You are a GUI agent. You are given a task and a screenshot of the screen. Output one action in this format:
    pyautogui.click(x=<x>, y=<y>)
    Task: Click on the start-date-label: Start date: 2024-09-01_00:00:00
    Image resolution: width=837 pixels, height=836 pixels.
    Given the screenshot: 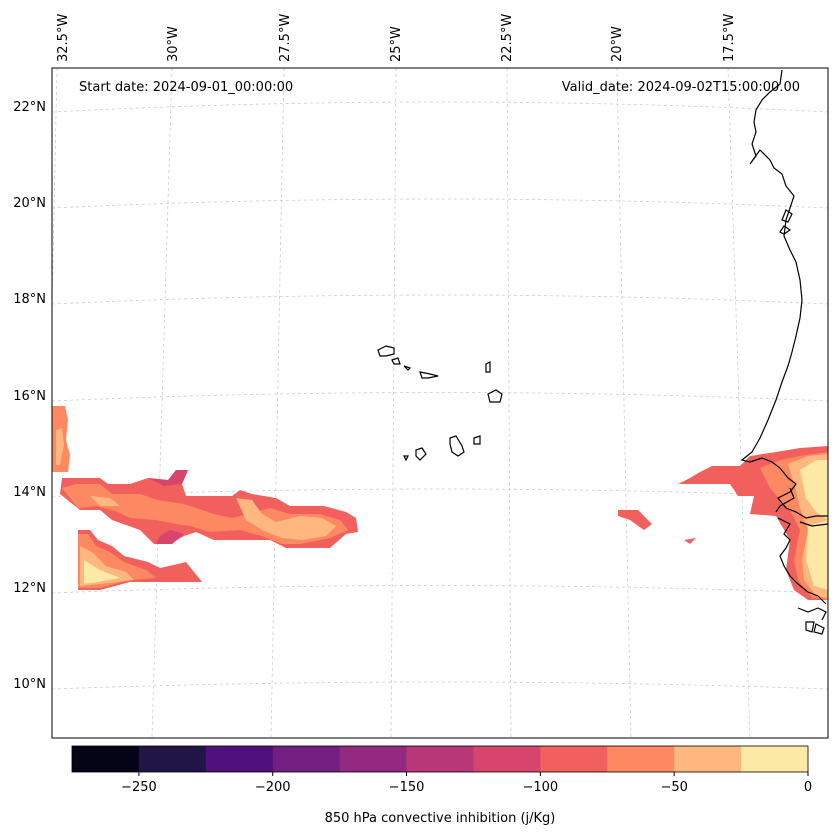 What is the action you would take?
    pyautogui.click(x=186, y=87)
    